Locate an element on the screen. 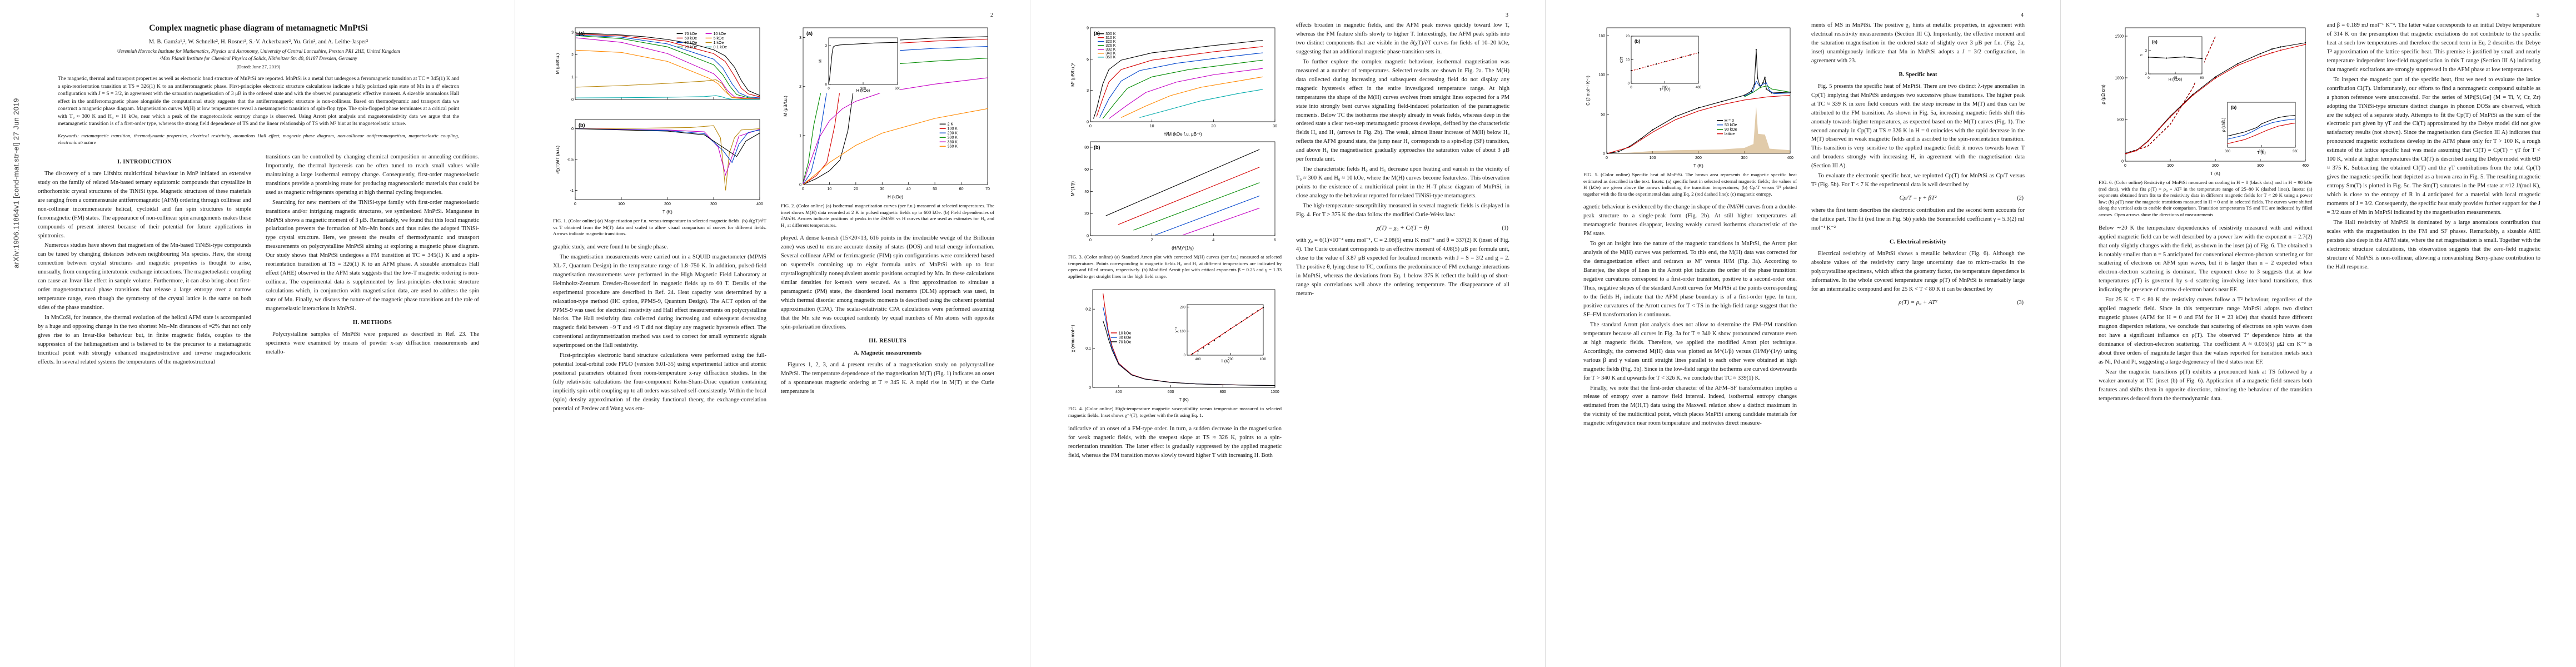  svg-text: 30 kOe is located at coordinates (691, 43).